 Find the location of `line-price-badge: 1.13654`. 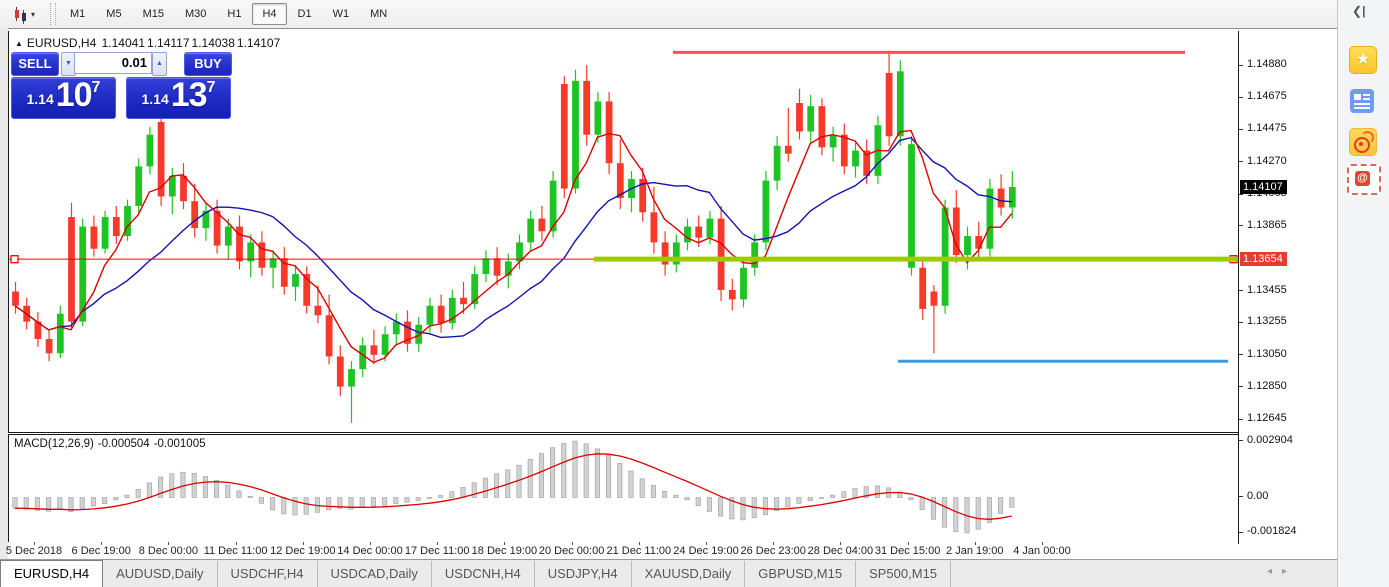

line-price-badge: 1.13654 is located at coordinates (1263, 258).